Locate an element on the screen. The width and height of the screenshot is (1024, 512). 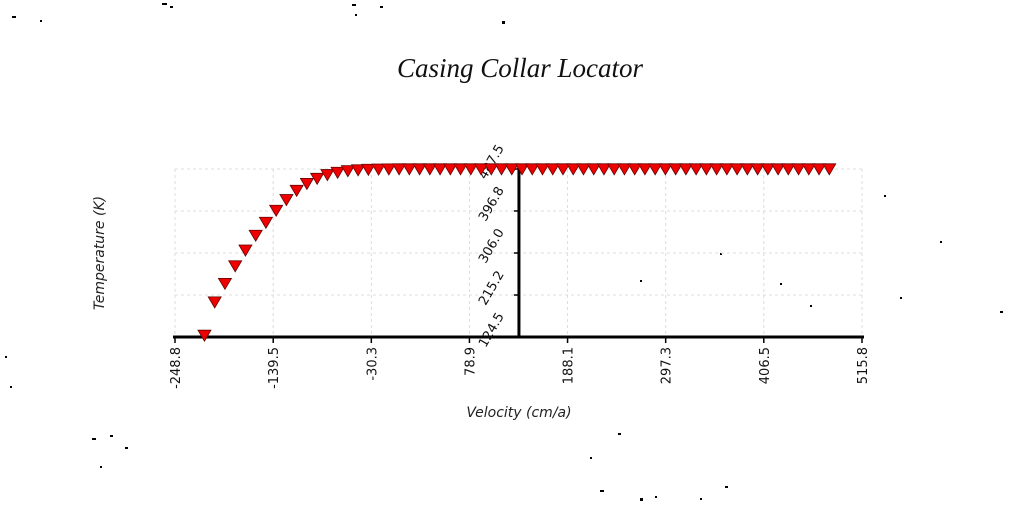
y-tick-label-2: 306.0 is located at coordinates (492, 246).